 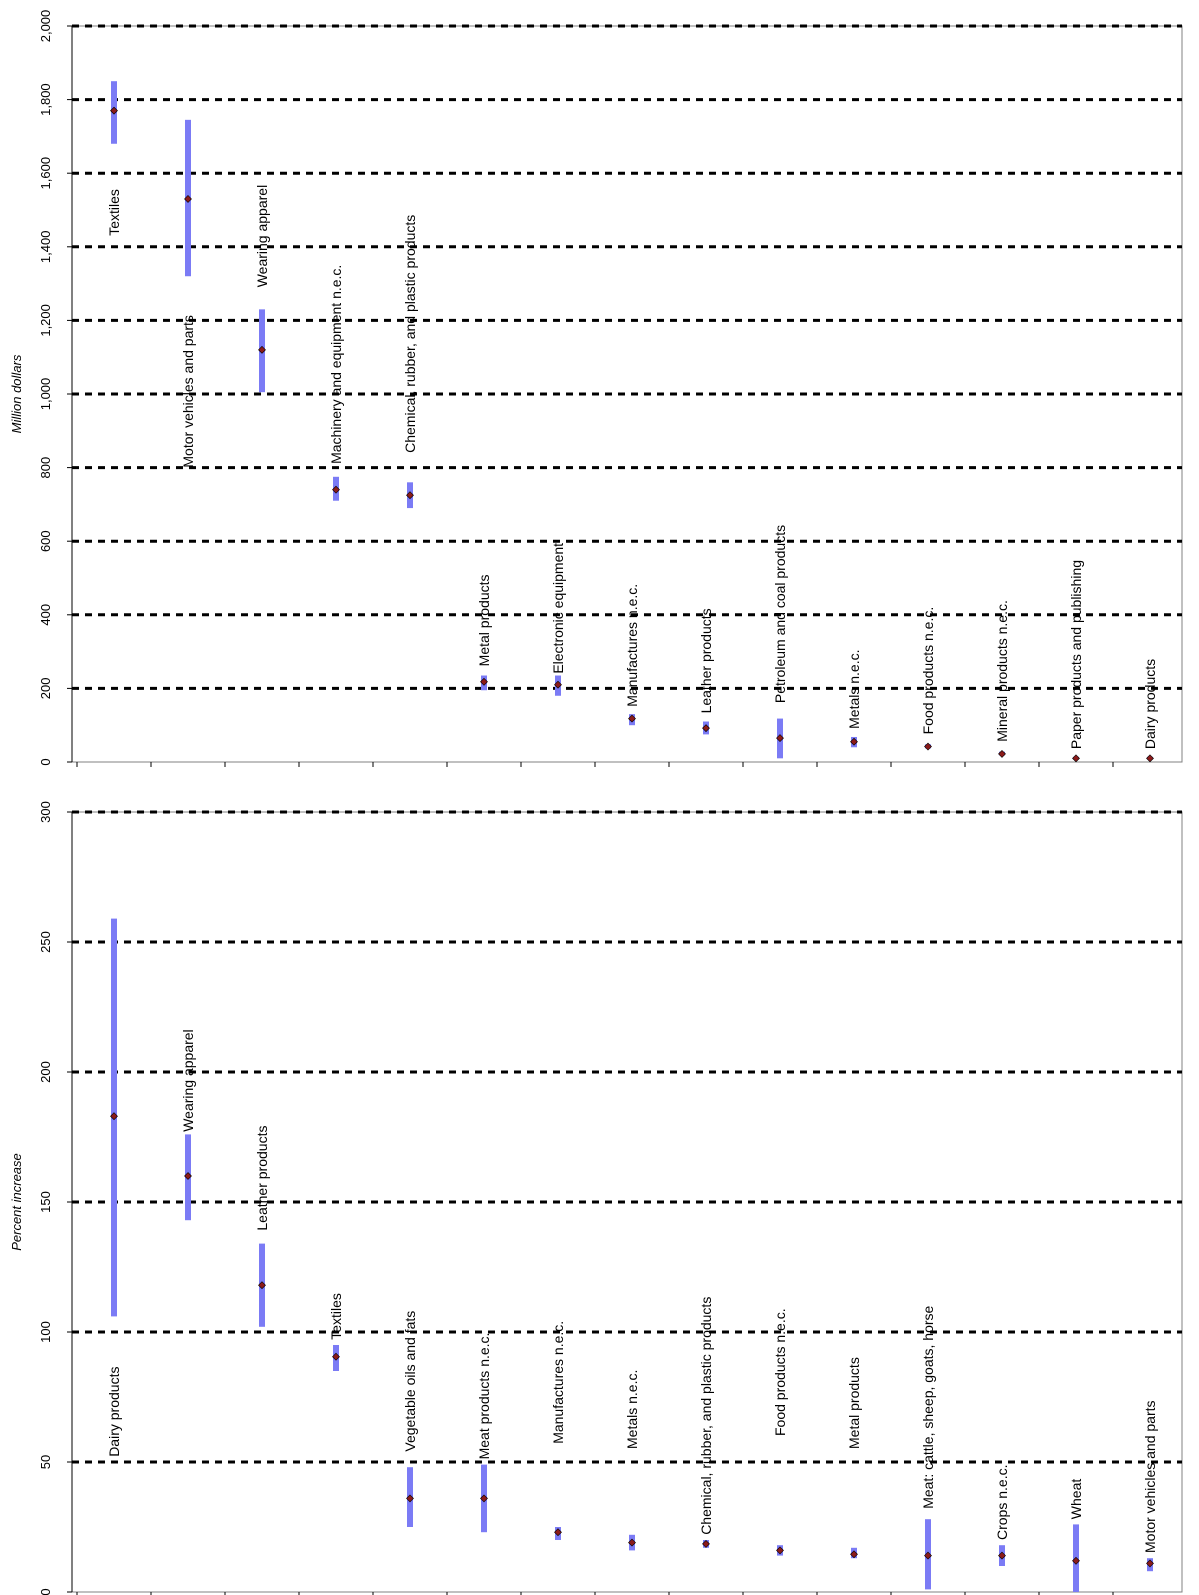 I want to click on y-tick-label: 50, so click(x=45, y=1462).